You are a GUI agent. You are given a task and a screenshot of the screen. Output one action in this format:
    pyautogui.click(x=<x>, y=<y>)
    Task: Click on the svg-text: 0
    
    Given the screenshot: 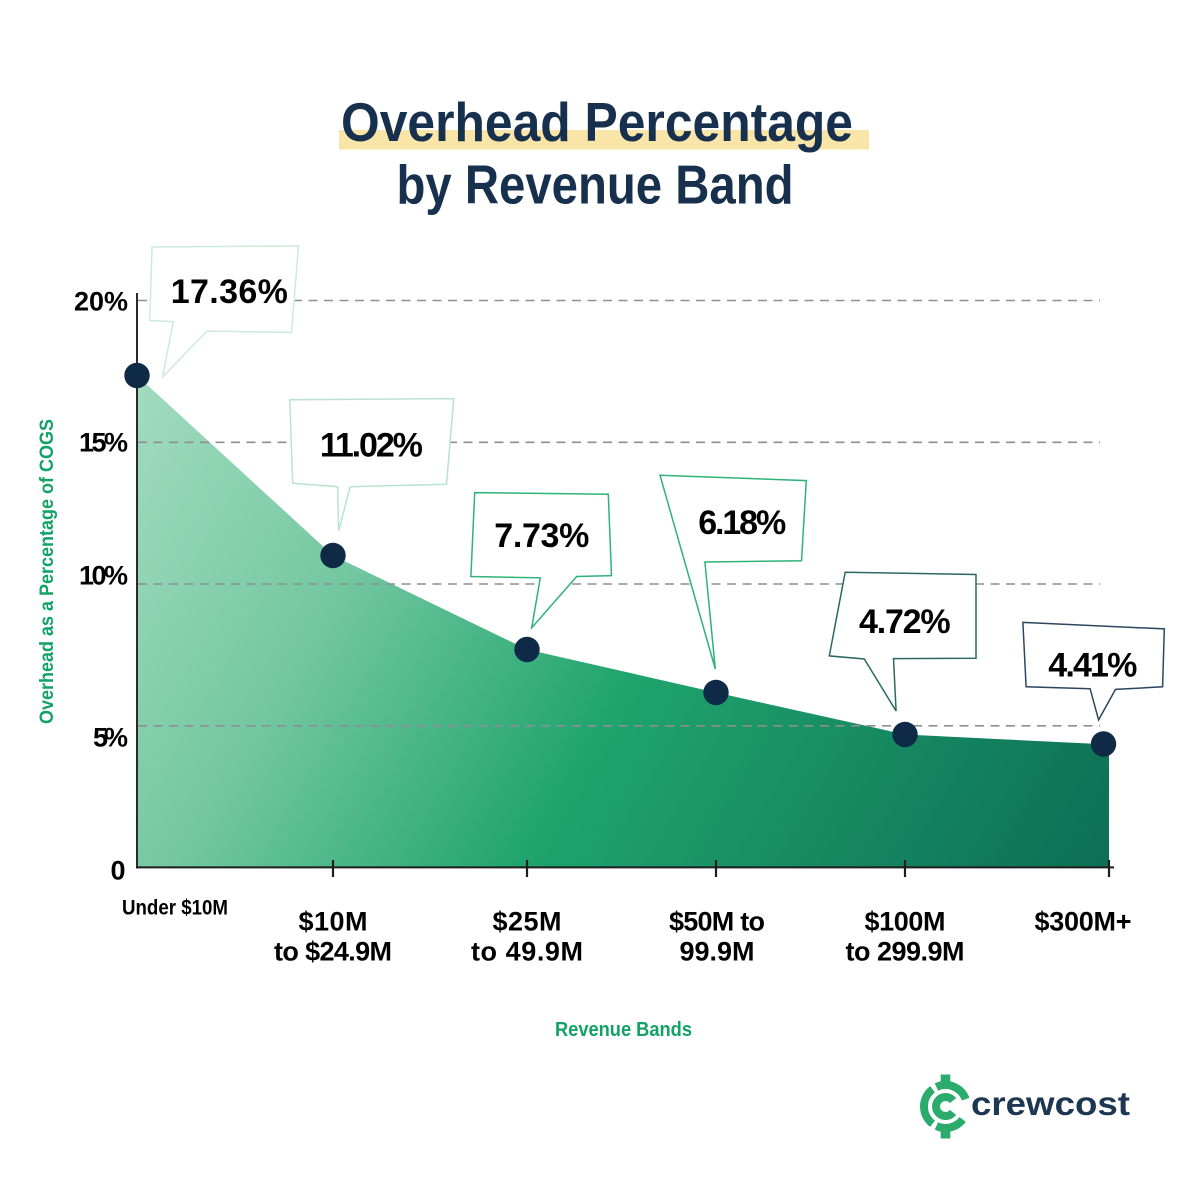 What is the action you would take?
    pyautogui.click(x=117, y=871)
    